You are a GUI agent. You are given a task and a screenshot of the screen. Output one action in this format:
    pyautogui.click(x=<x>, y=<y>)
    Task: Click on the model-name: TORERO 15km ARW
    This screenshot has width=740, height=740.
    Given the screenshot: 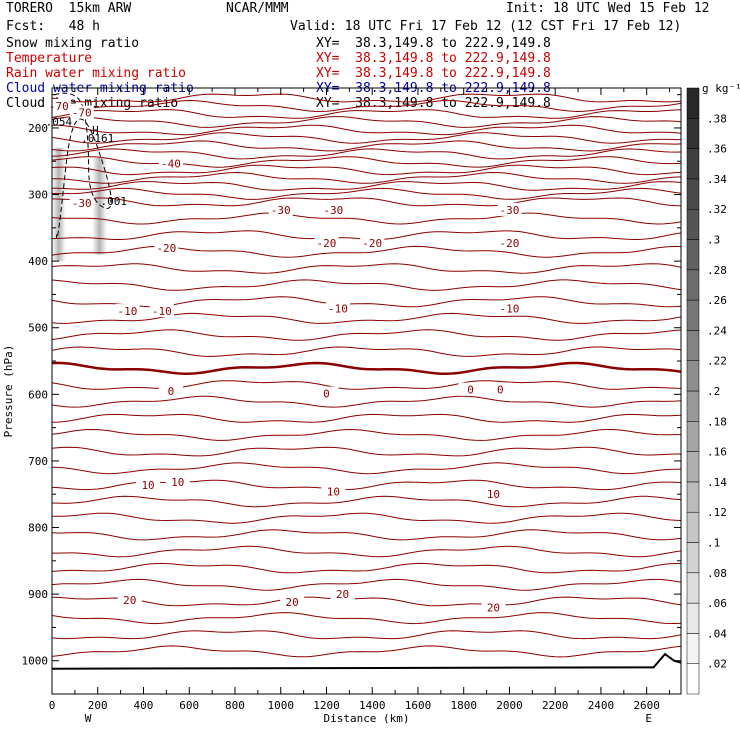 What is the action you would take?
    pyautogui.click(x=69, y=8)
    